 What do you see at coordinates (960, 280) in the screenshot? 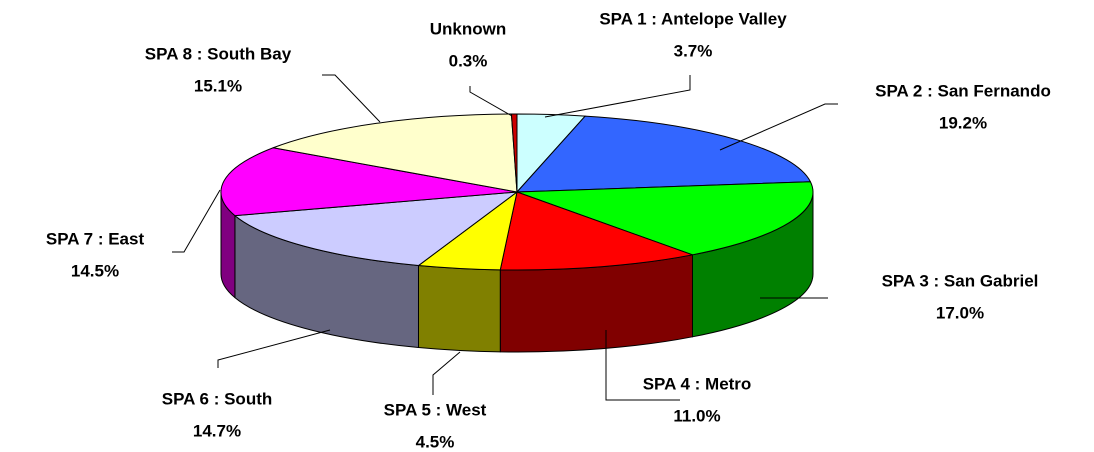
I see `slice-label: SPA 3 : San Gabriel` at bounding box center [960, 280].